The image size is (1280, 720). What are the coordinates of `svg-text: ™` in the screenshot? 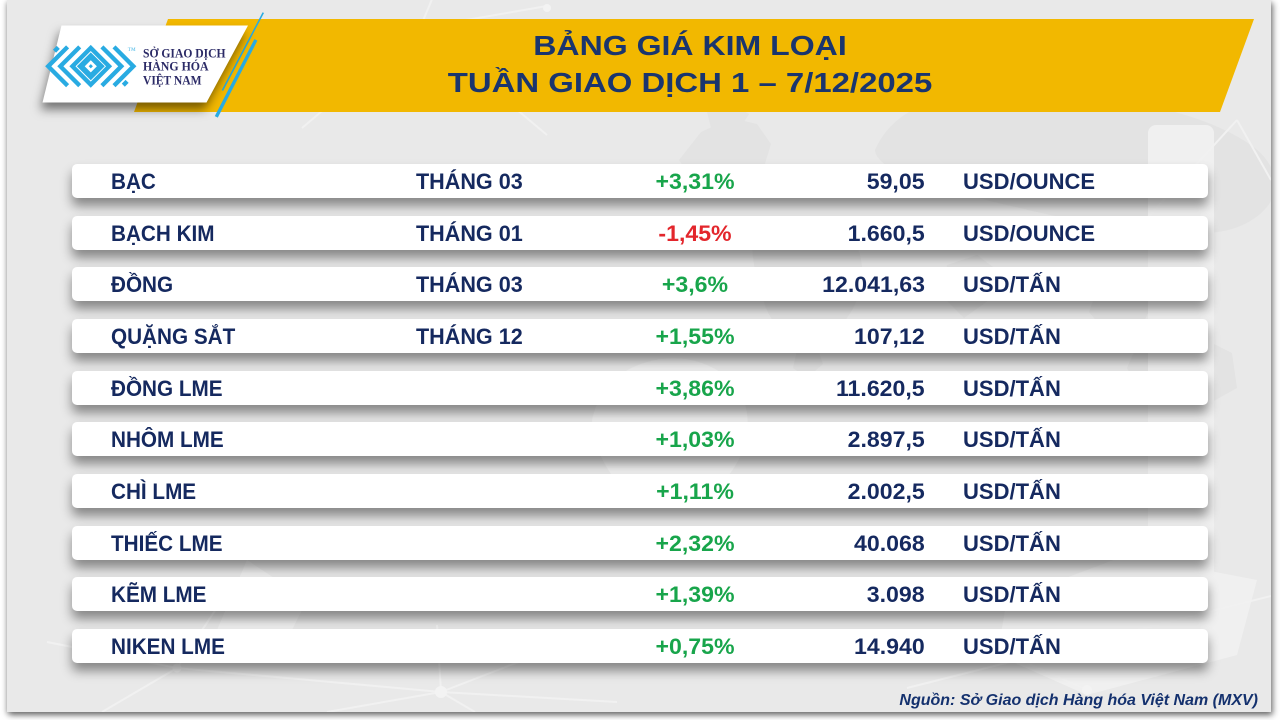 It's located at (132, 50).